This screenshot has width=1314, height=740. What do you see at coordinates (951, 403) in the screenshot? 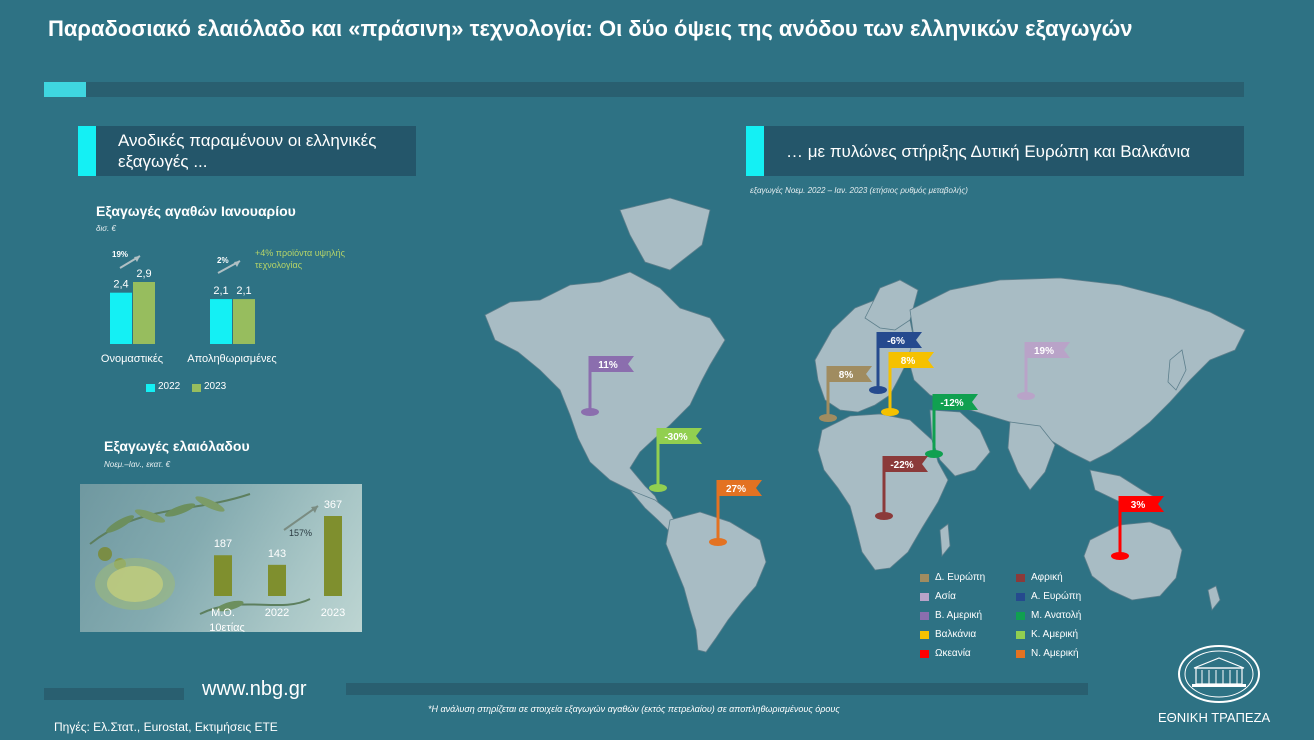
I see `flag-value-label: -12%` at bounding box center [951, 403].